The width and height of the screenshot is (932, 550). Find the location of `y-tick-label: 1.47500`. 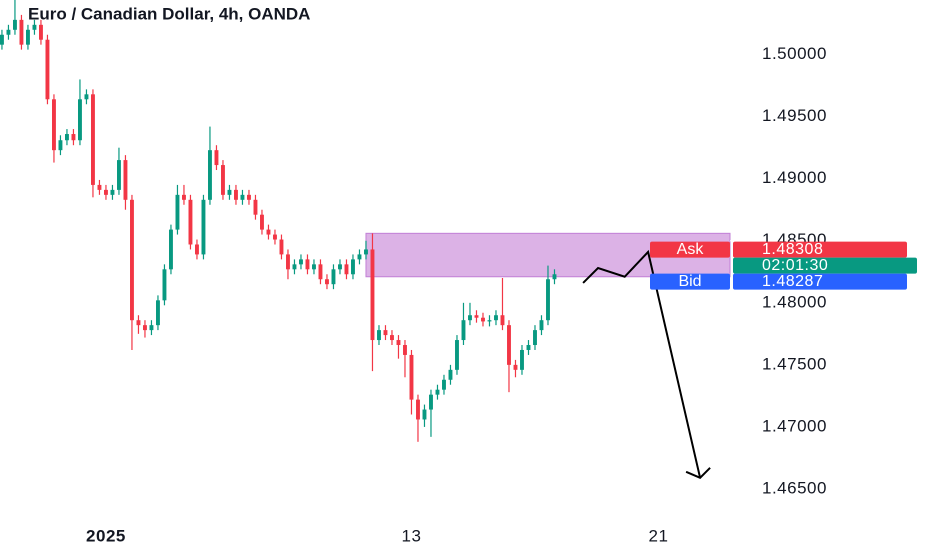

y-tick-label: 1.47500 is located at coordinates (794, 363).